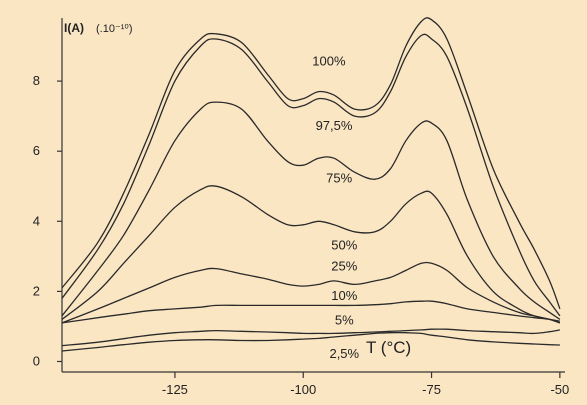 This screenshot has height=405, width=587. I want to click on y-tick-label: 2, so click(36, 290).